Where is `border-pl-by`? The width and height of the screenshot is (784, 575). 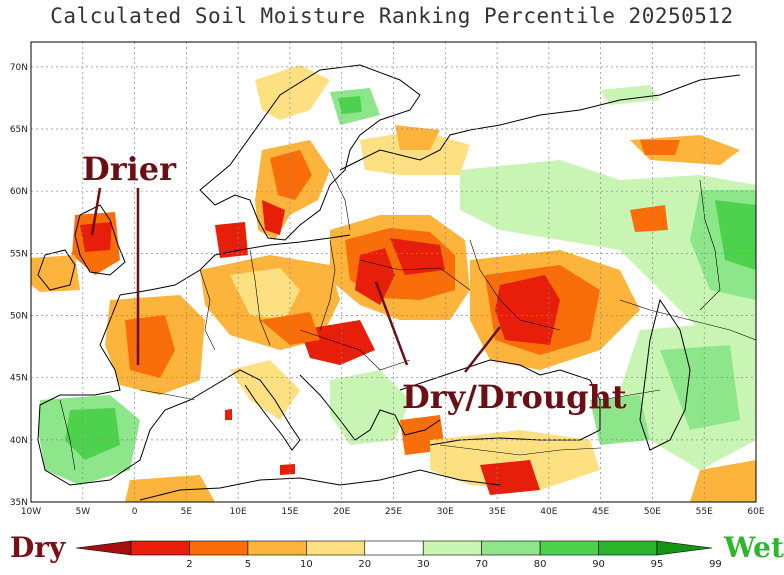 border-pl-by is located at coordinates (327, 285).